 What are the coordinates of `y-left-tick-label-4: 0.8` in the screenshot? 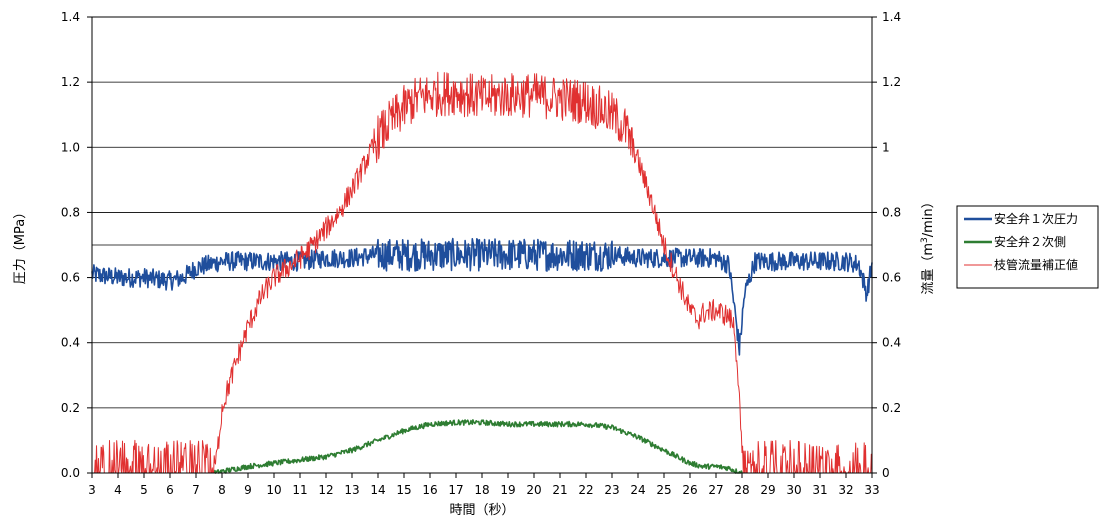 It's located at (70, 212).